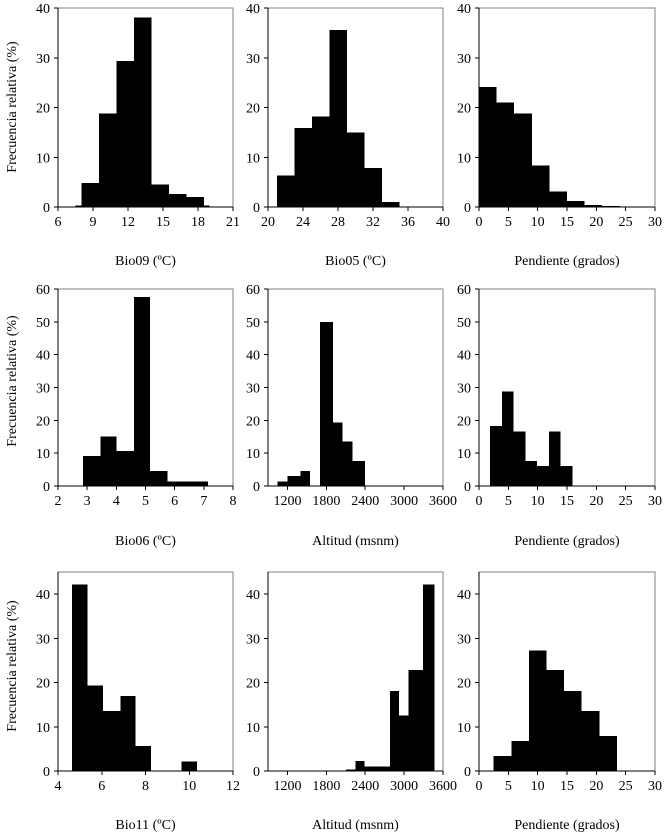  What do you see at coordinates (233, 222) in the screenshot?
I see `x-tick-label: 21` at bounding box center [233, 222].